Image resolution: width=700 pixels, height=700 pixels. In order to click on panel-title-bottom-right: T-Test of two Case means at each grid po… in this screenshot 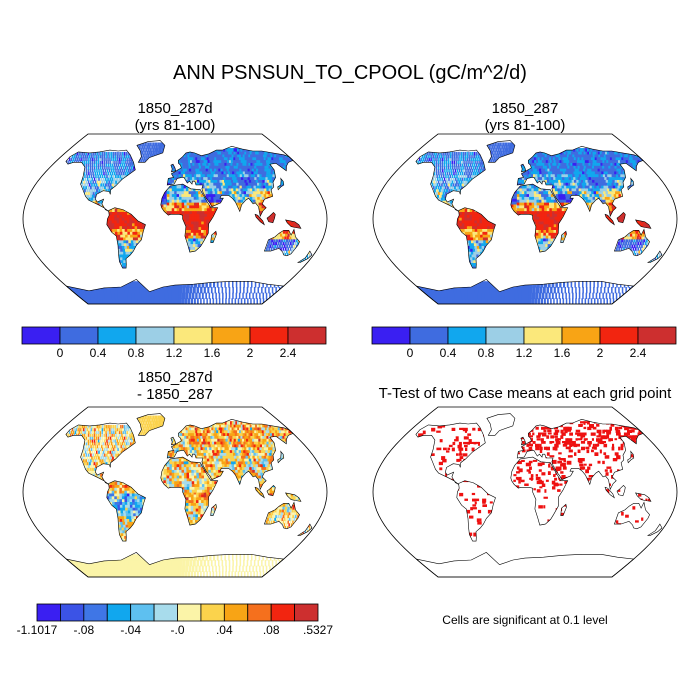, I will do `click(525, 393)`.